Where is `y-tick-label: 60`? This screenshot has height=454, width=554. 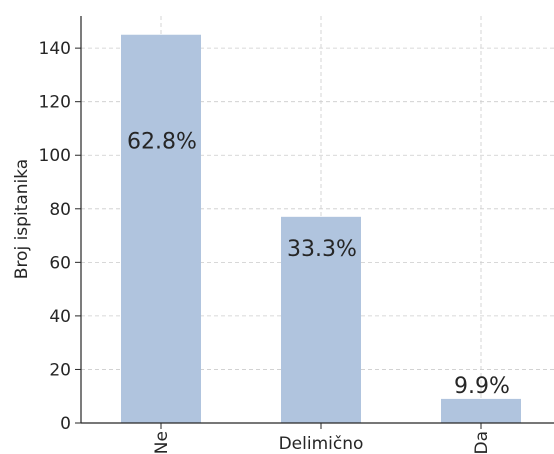
y-tick-label: 60 is located at coordinates (60, 263).